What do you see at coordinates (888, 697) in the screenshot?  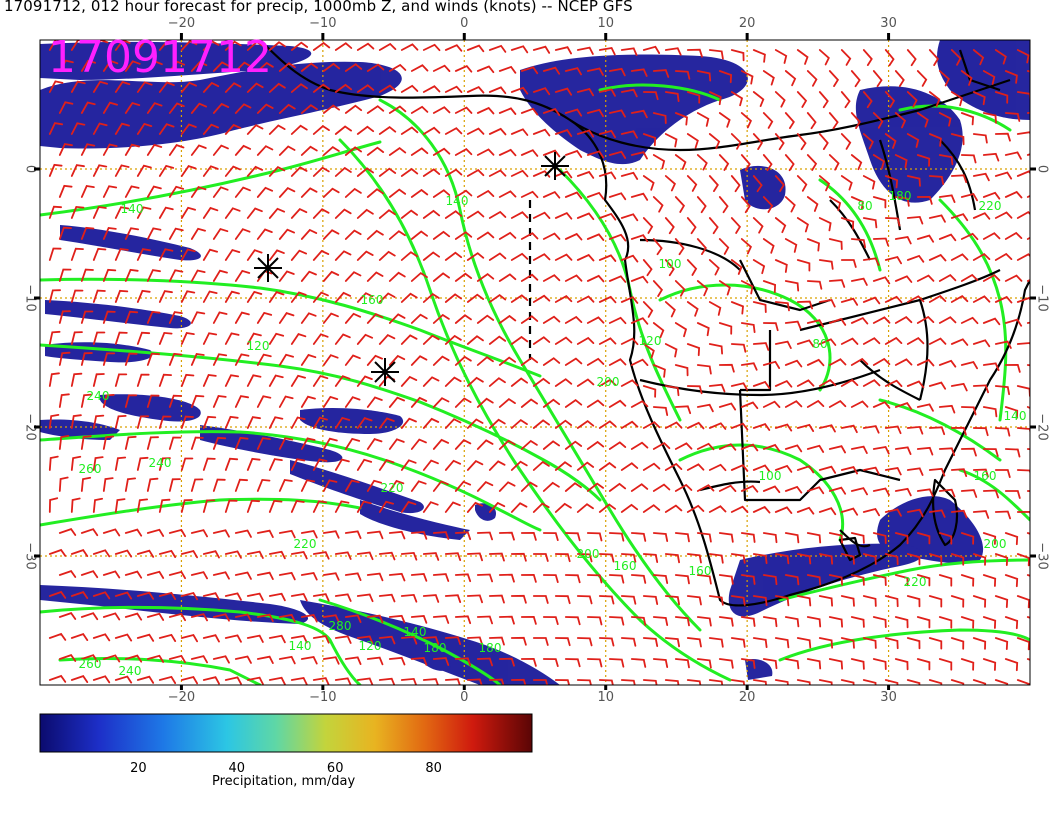 I see `lon-tick-label-bottom: 30` at bounding box center [888, 697].